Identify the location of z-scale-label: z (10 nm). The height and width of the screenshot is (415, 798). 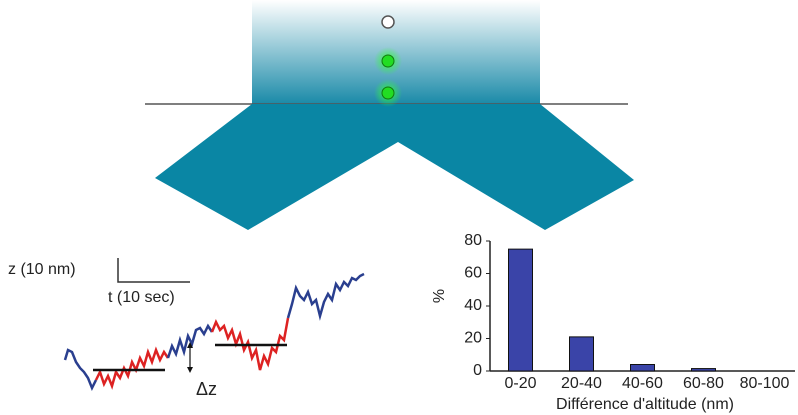
(42, 269).